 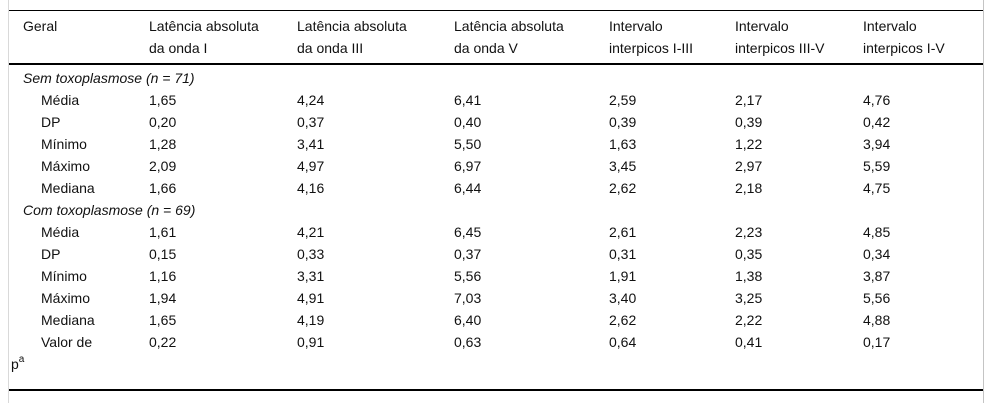 I want to click on cell-value: 6,44, so click(x=468, y=188).